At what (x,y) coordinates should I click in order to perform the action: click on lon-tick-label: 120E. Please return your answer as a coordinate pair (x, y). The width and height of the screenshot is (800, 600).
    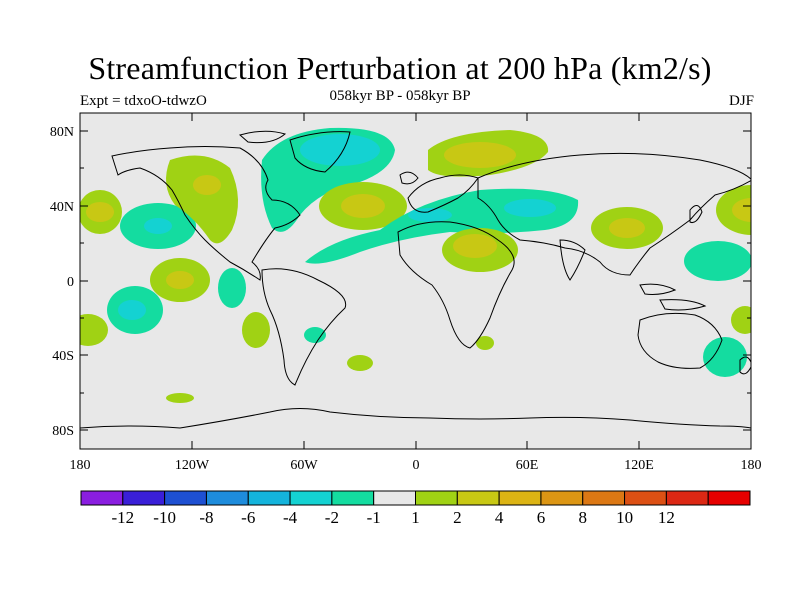
    Looking at the image, I should click on (639, 465).